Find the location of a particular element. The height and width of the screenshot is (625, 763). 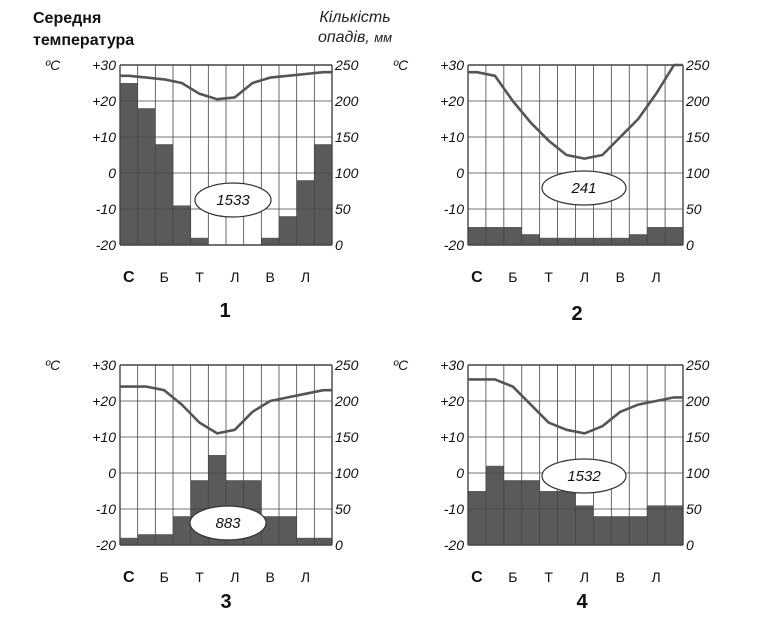

annual-total-label: 1533 is located at coordinates (233, 200).